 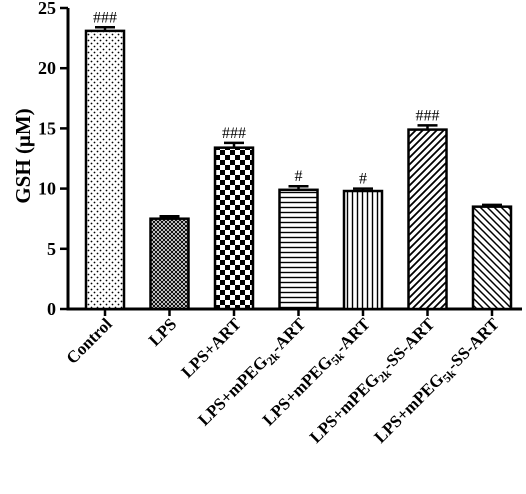 I want to click on x-tick-label: LPS+mPEG2k-SS-ART, so click(x=373, y=381).